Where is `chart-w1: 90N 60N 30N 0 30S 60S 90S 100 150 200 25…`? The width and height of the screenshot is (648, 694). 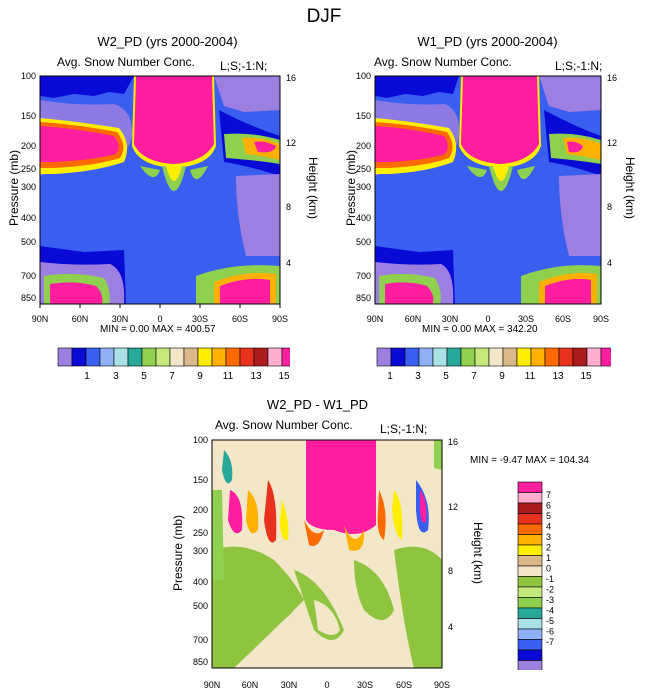
chart-w1: 90N 60N 30N 0 30S 60S 90S 100 150 200 25… is located at coordinates (486, 197).